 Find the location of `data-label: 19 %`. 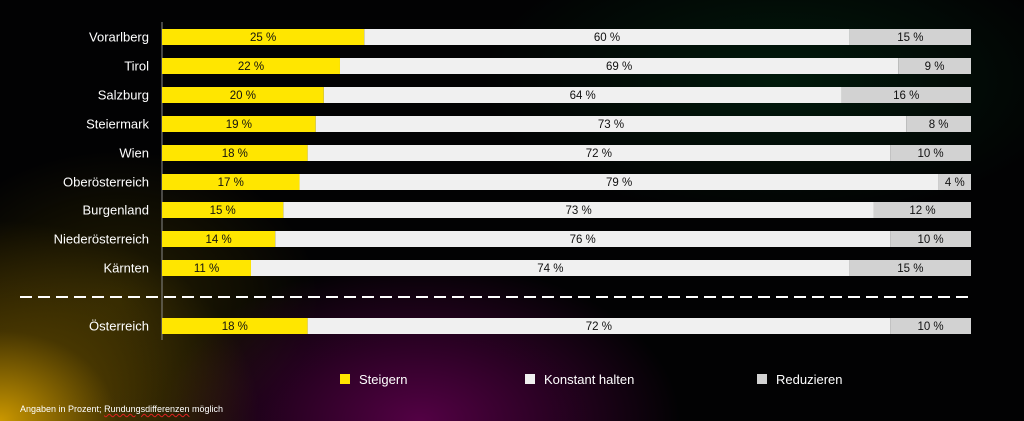

data-label: 19 % is located at coordinates (239, 125).